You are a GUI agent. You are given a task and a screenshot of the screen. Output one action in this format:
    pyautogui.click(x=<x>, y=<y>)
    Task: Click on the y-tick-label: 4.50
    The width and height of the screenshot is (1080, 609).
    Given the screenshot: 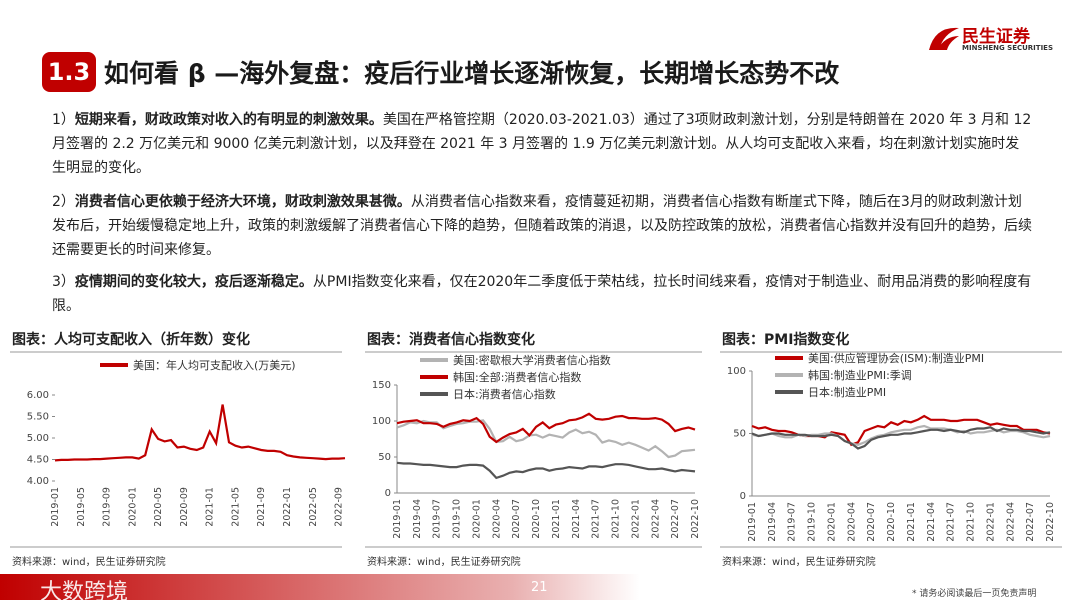 What is the action you would take?
    pyautogui.click(x=38, y=460)
    